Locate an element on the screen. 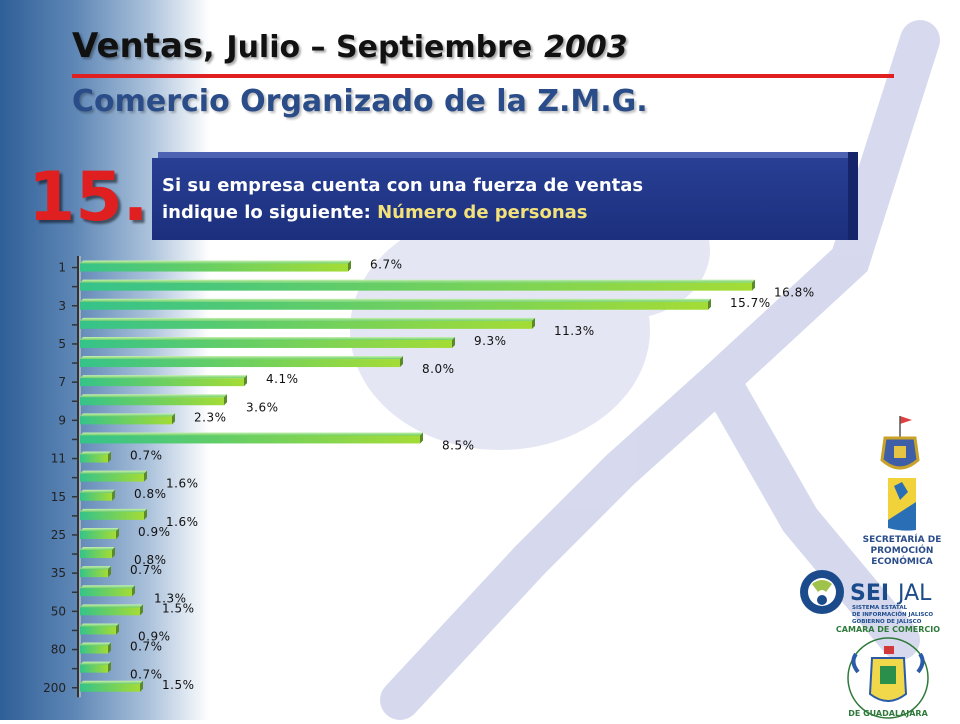 The height and width of the screenshot is (724, 960). spe-line-3: ECONÓMICA is located at coordinates (901, 561).